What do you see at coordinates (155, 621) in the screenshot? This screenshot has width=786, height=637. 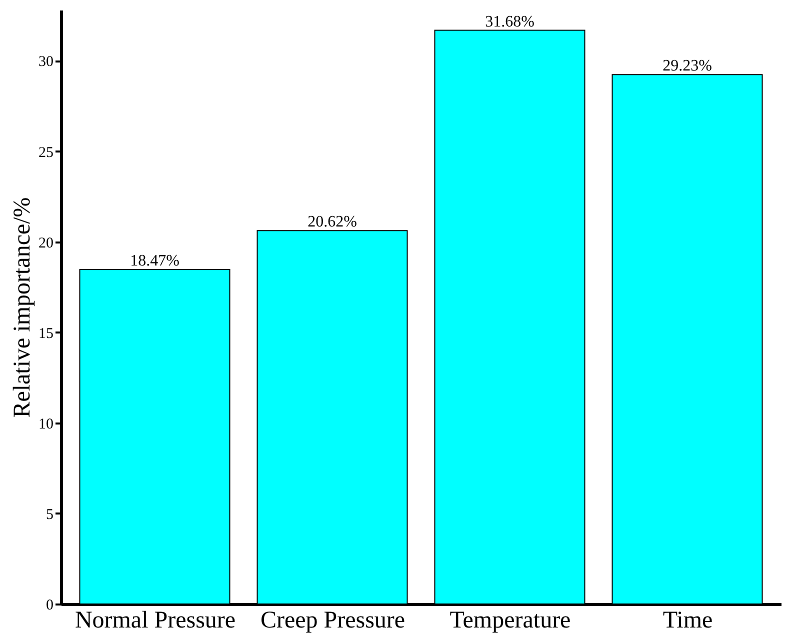 I see `x-tick-label: Normal Pressure` at bounding box center [155, 621].